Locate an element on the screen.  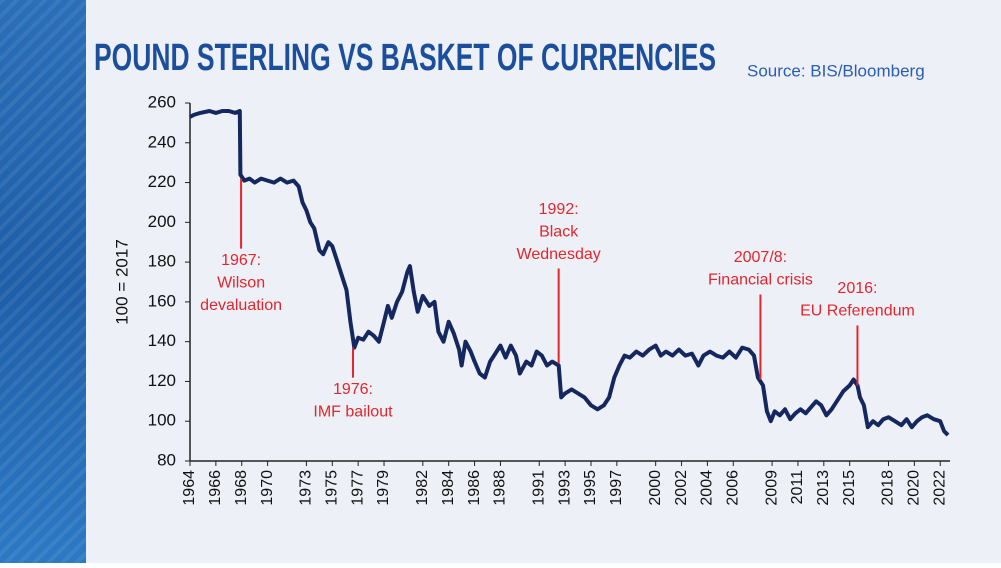
y-tick-label: 160 is located at coordinates (162, 300).